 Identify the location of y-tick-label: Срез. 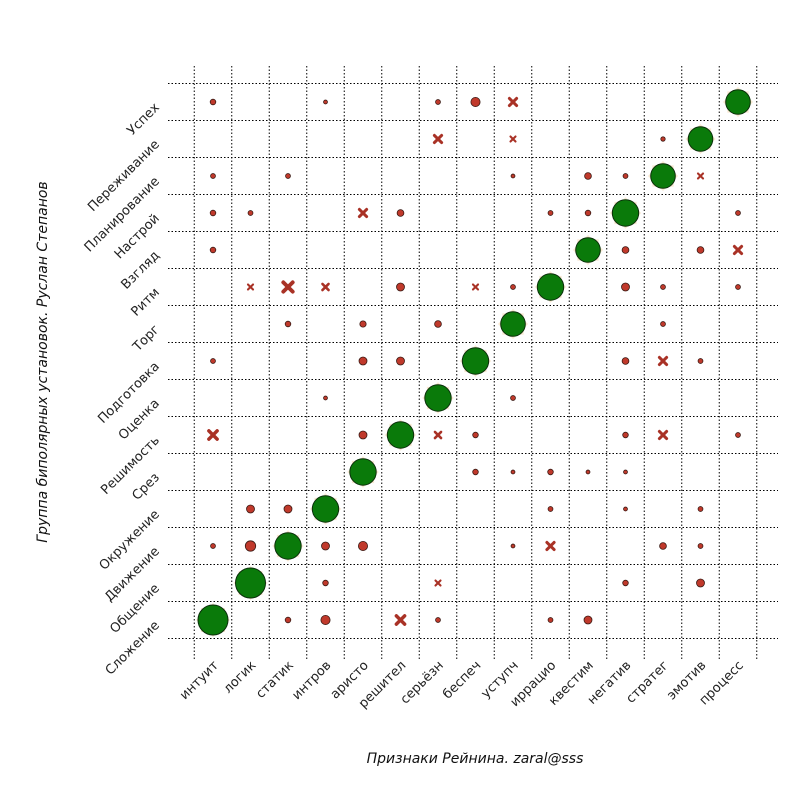
(145, 486).